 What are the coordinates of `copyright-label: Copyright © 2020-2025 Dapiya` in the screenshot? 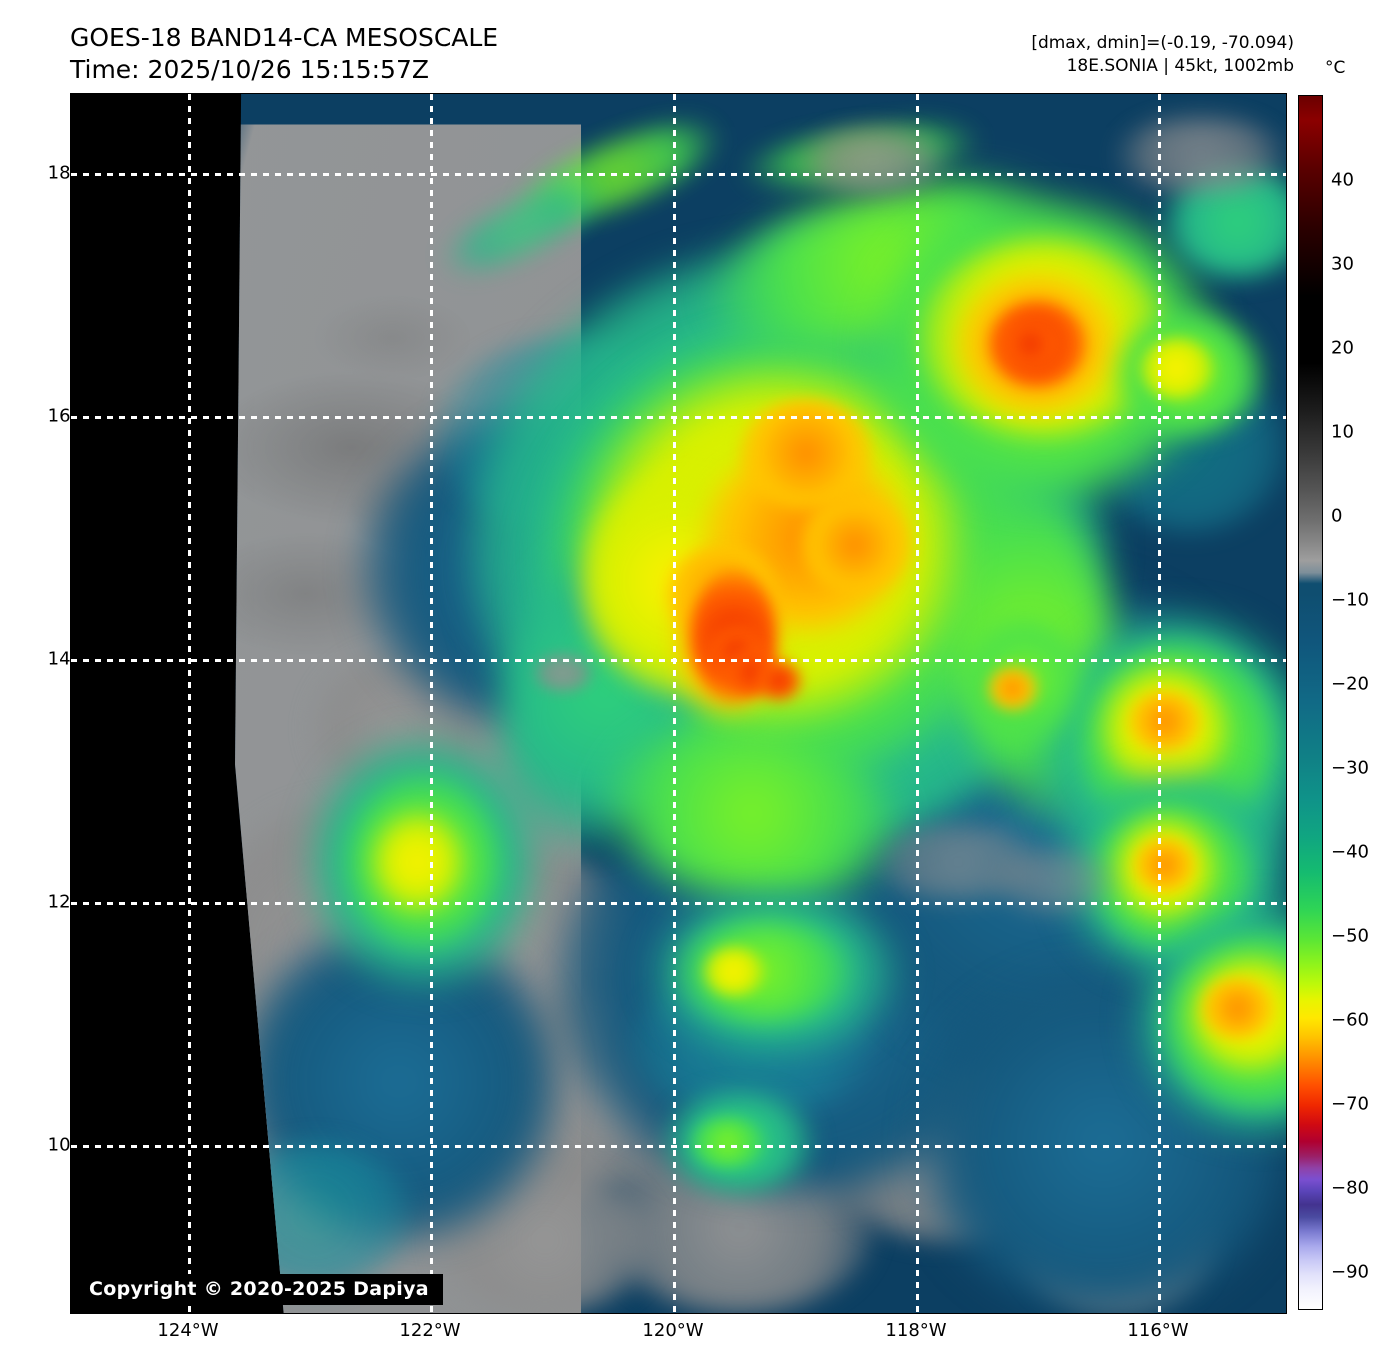 It's located at (261, 1289).